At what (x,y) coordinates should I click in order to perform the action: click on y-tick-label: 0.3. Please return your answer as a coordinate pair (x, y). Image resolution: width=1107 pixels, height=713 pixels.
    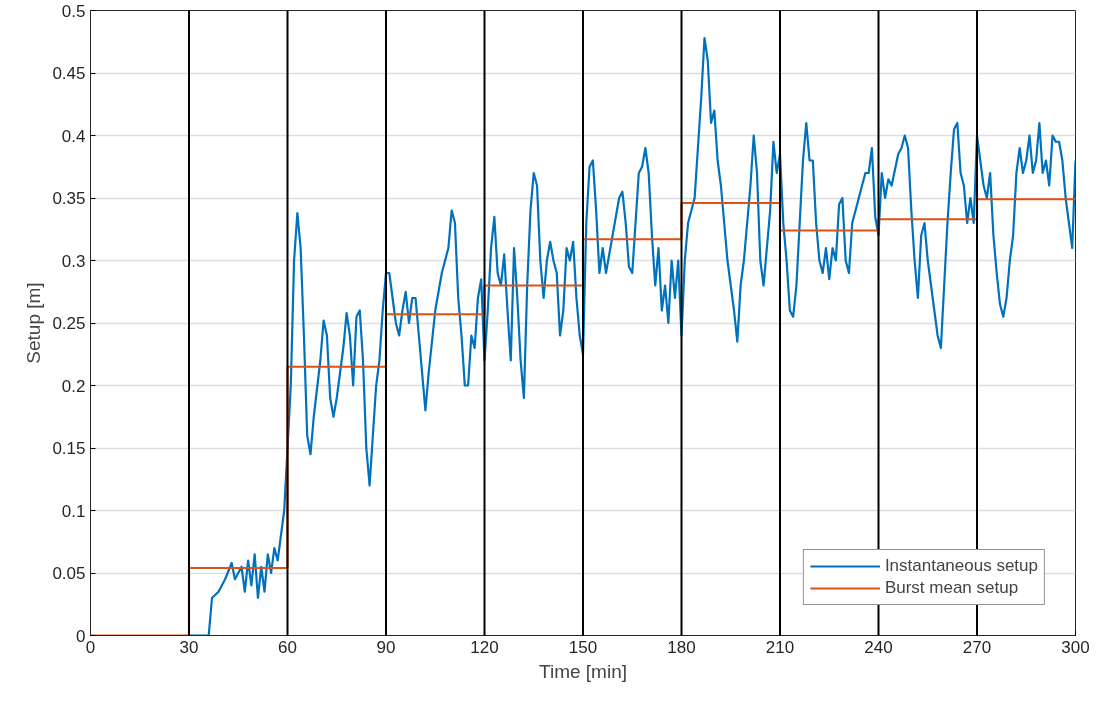
    Looking at the image, I should click on (73, 261).